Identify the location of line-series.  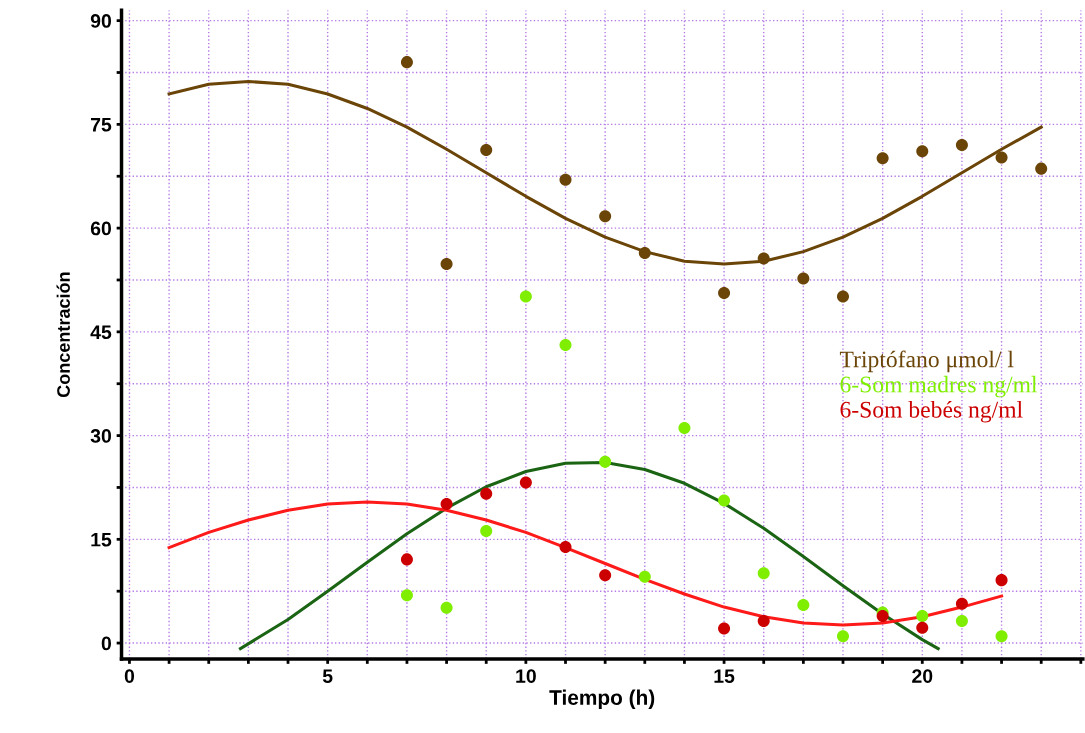
(585, 563).